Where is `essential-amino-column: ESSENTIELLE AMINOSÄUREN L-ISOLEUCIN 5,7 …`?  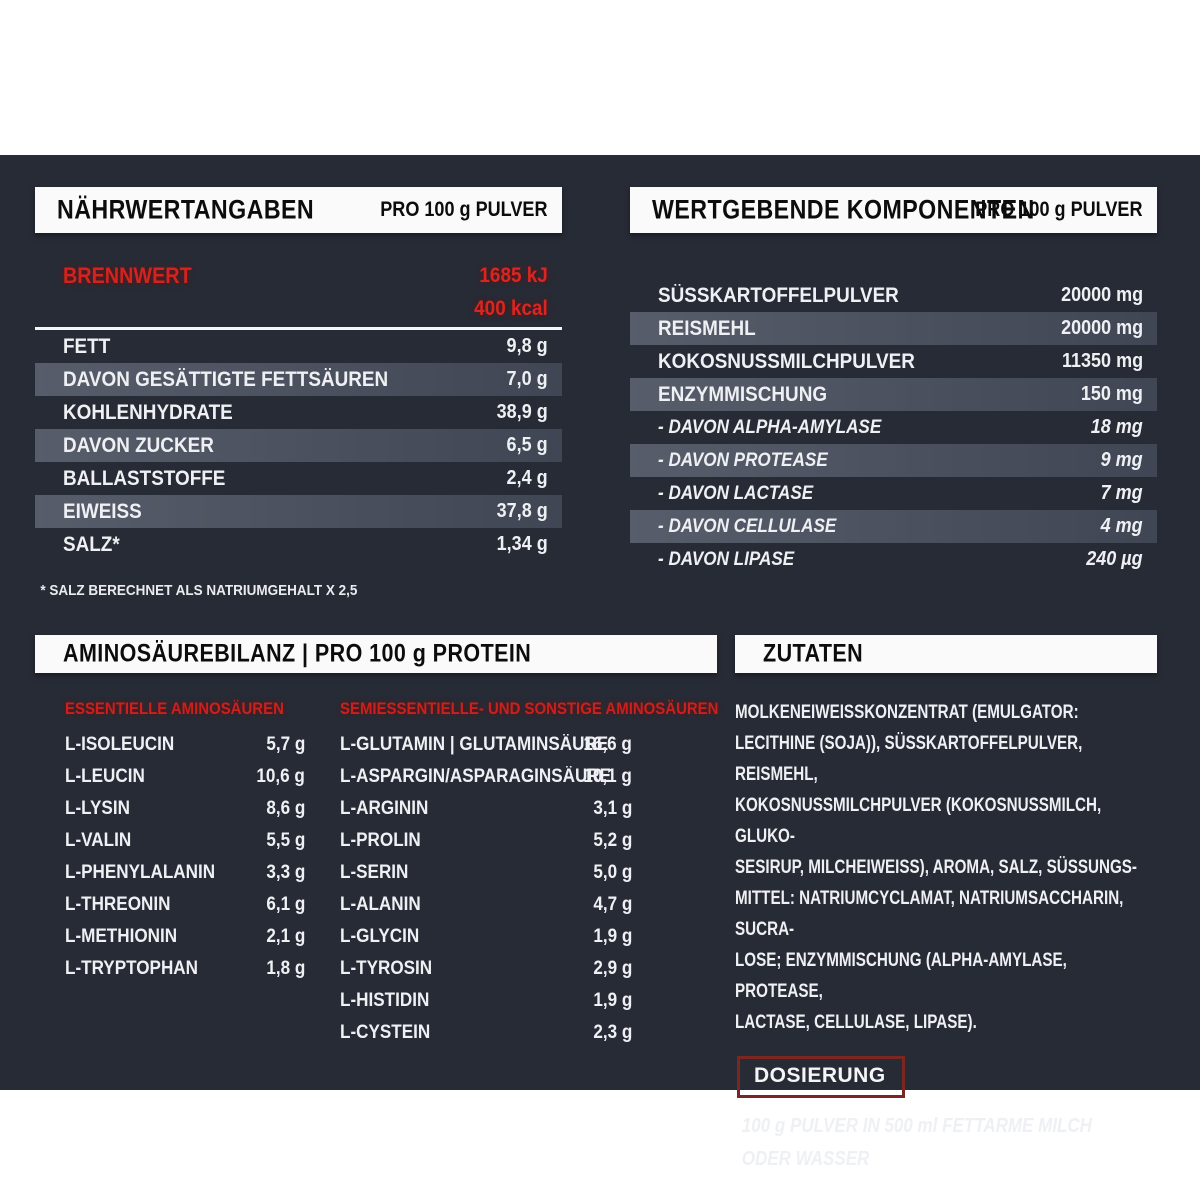
essential-amino-column: ESSENTIELLE AMINOSÄUREN L-ISOLEUCIN 5,7 … is located at coordinates (185, 842).